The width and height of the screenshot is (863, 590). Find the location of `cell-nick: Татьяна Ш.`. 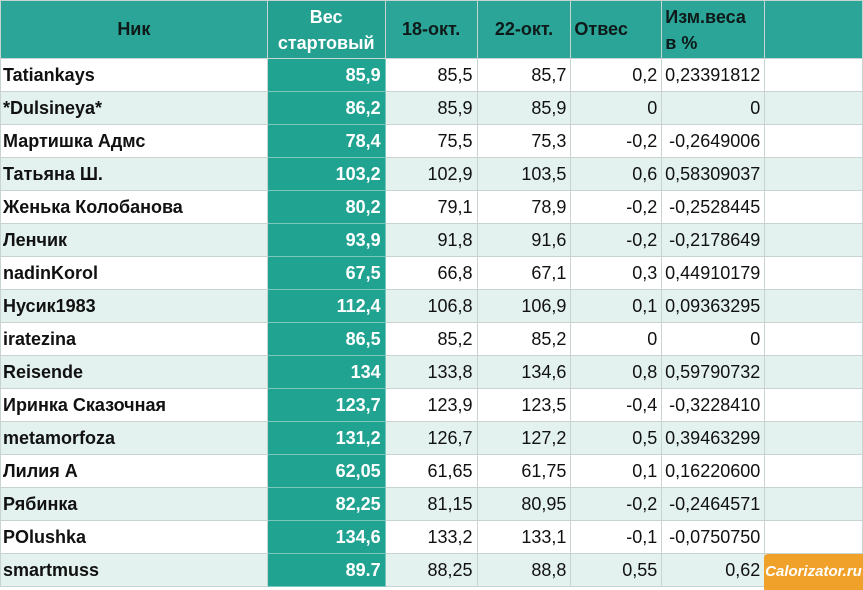

cell-nick: Татьяна Ш. is located at coordinates (134, 174).